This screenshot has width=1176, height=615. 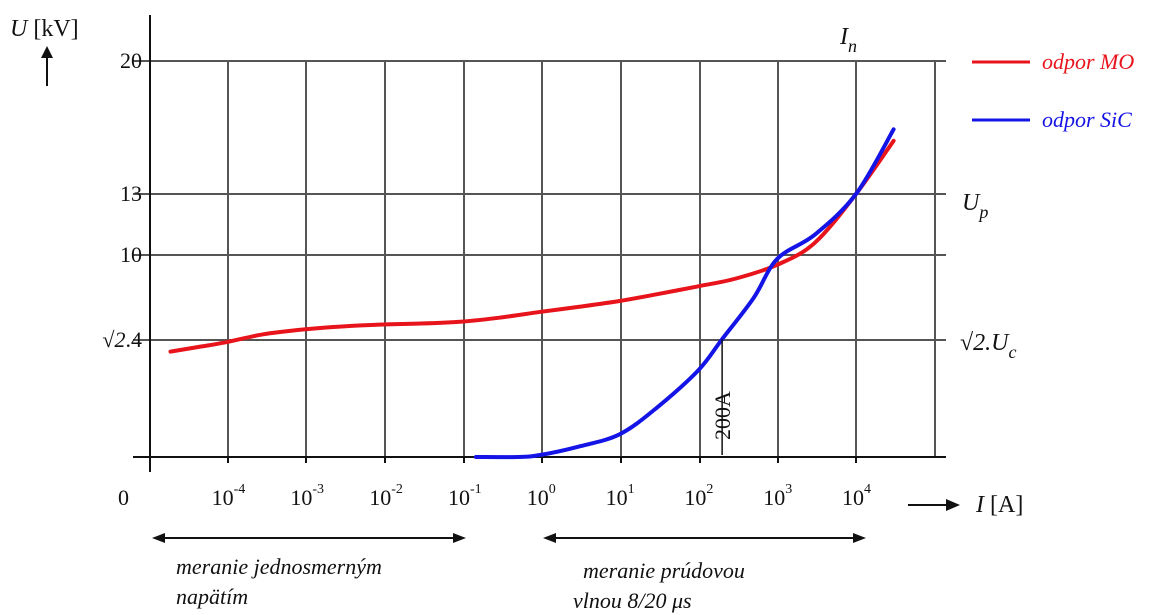 I want to click on legend-label-odpor-mo: odpor MO, so click(x=1088, y=61).